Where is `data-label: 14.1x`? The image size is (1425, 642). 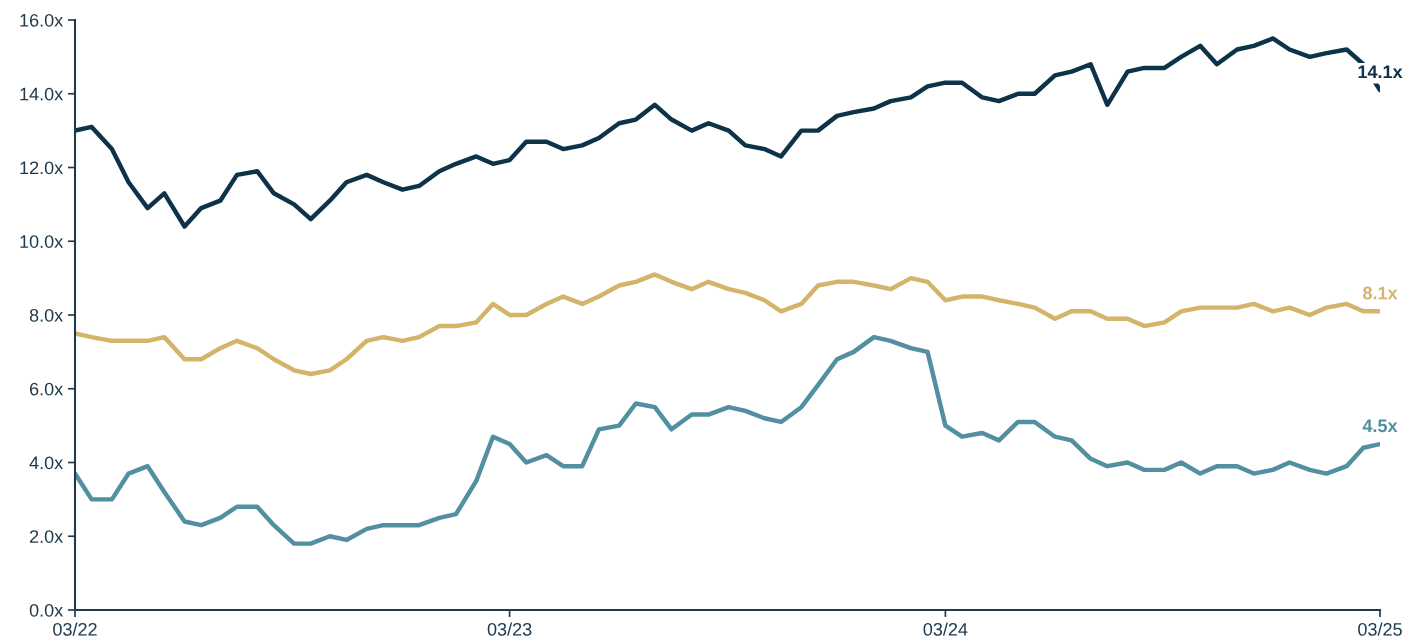 data-label: 14.1x is located at coordinates (1380, 71).